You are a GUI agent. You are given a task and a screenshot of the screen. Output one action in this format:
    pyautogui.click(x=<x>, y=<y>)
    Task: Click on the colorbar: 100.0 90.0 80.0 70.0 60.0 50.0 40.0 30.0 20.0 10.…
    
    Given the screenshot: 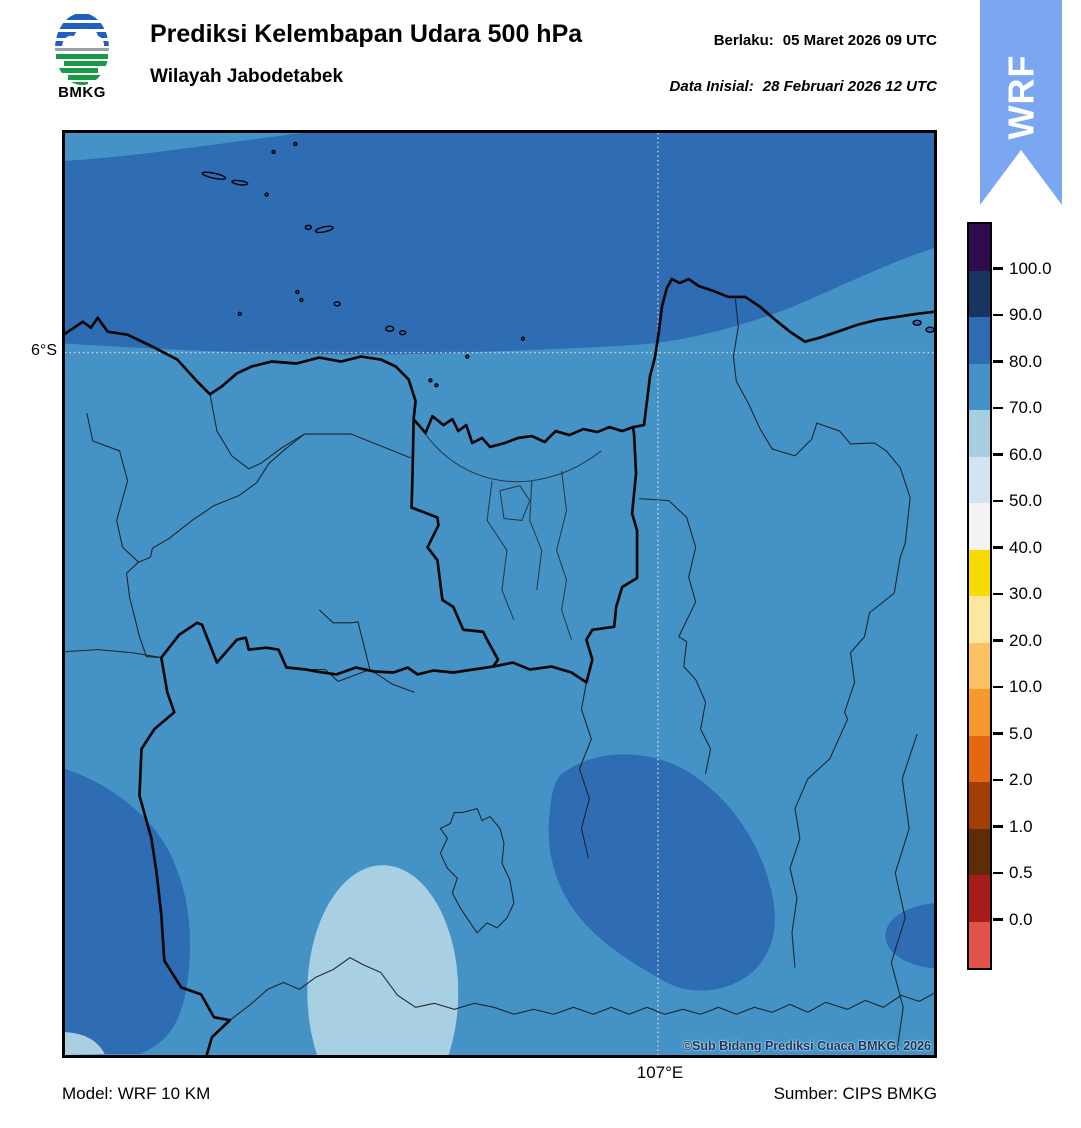 What is the action you would take?
    pyautogui.click(x=1024, y=602)
    